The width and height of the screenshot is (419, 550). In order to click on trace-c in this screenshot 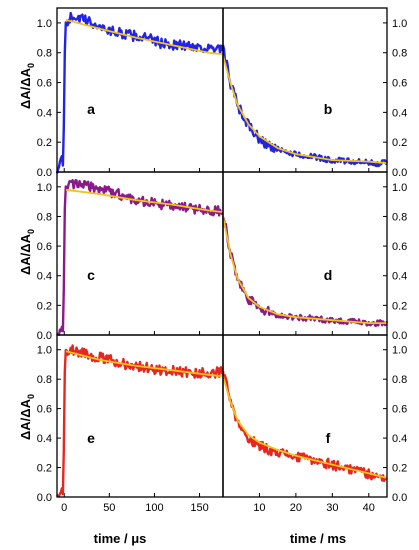, I will do `click(140, 257)`.